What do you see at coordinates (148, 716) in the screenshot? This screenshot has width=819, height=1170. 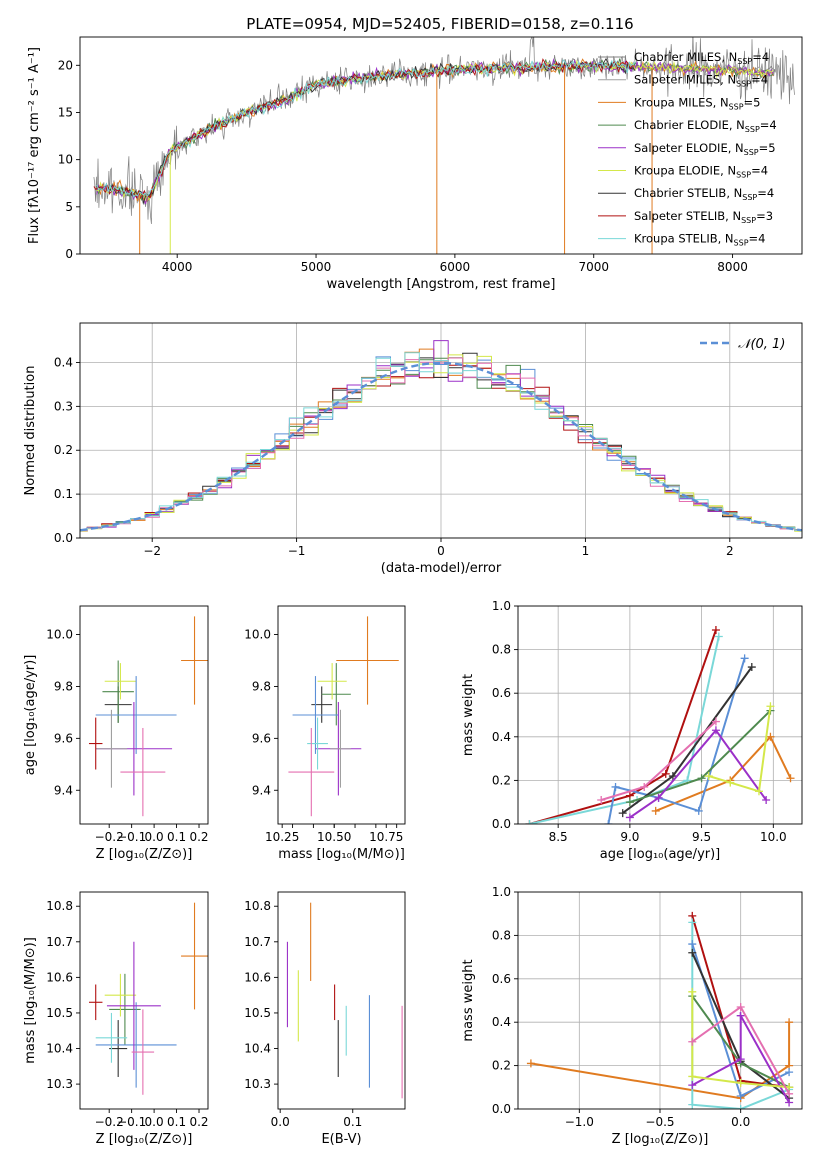 I see `age_vs_Z-plot` at bounding box center [148, 716].